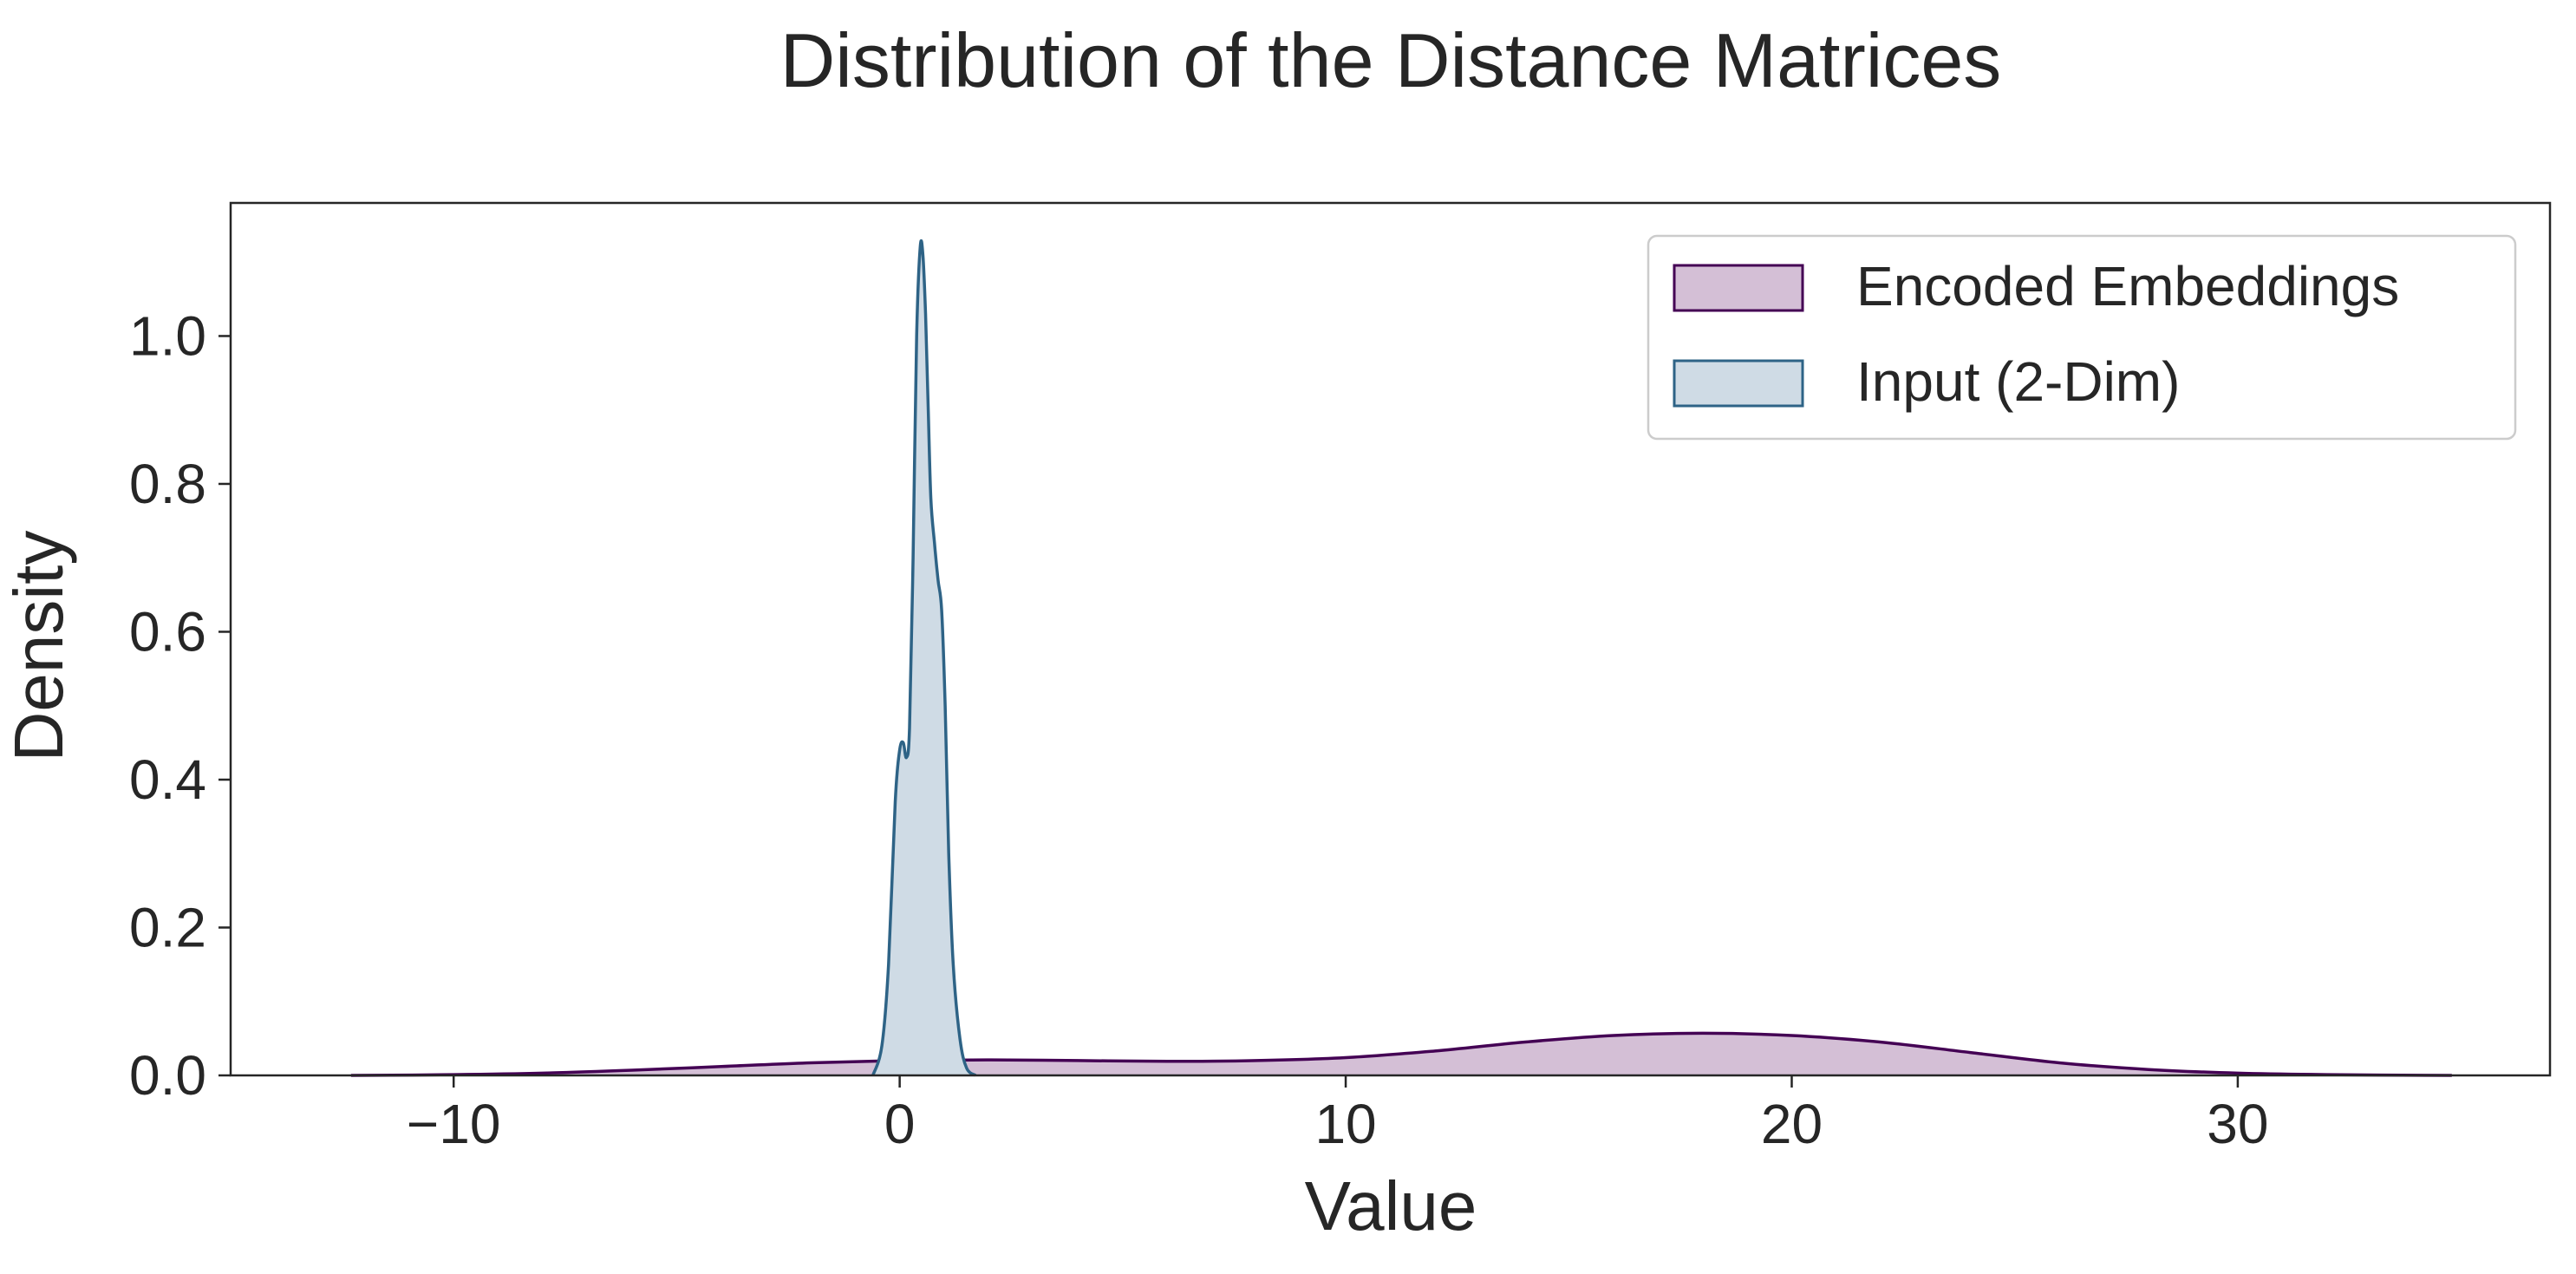  Describe the element at coordinates (1792, 1124) in the screenshot. I see `x-tick-label: 20` at that location.